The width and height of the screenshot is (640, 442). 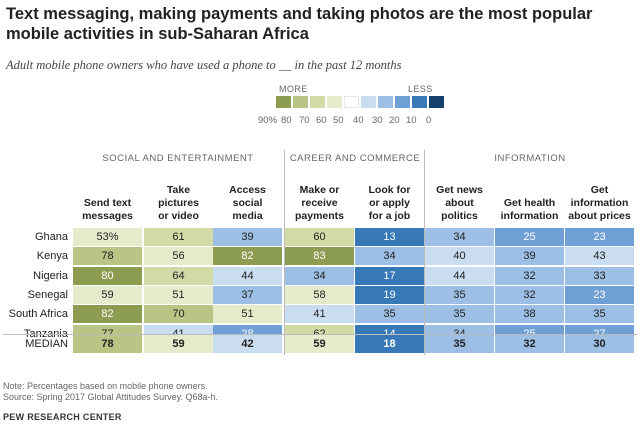 What do you see at coordinates (599, 256) in the screenshot?
I see `data-cell: 43` at bounding box center [599, 256].